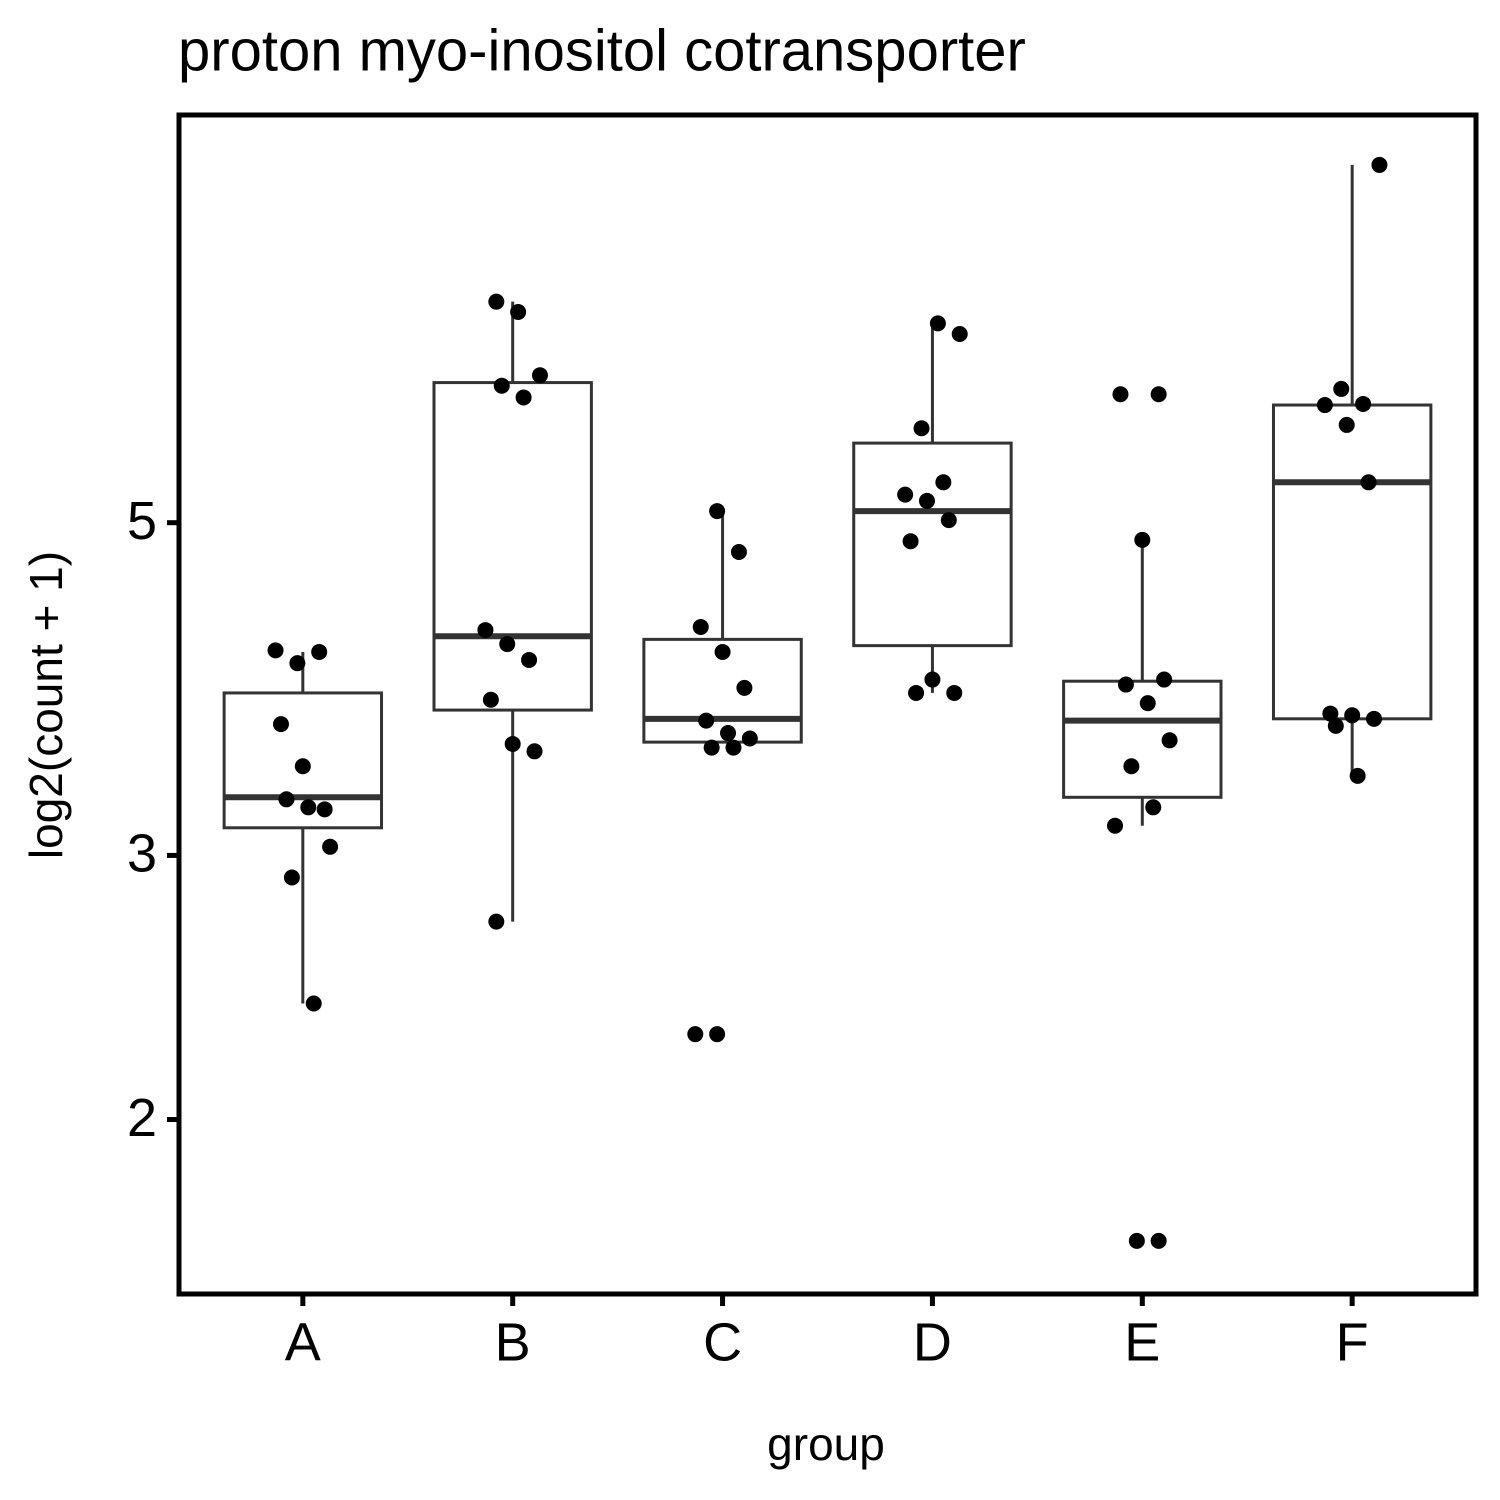 The width and height of the screenshot is (1500, 1500). I want to click on x-tick-label: D, so click(932, 1342).